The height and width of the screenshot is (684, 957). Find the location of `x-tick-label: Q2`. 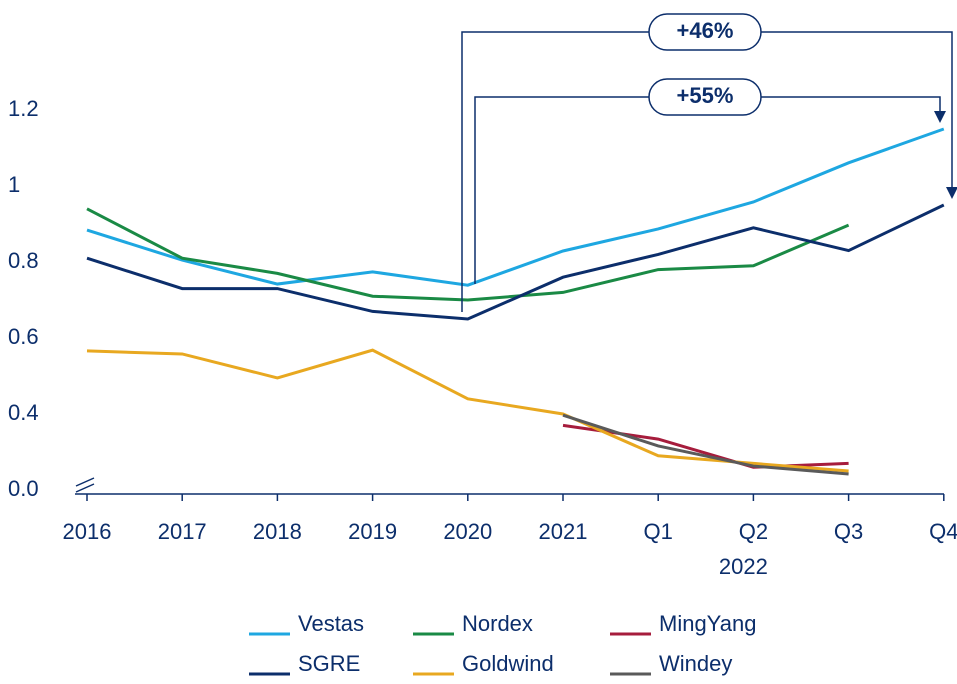

x-tick-label: Q2 is located at coordinates (753, 531).